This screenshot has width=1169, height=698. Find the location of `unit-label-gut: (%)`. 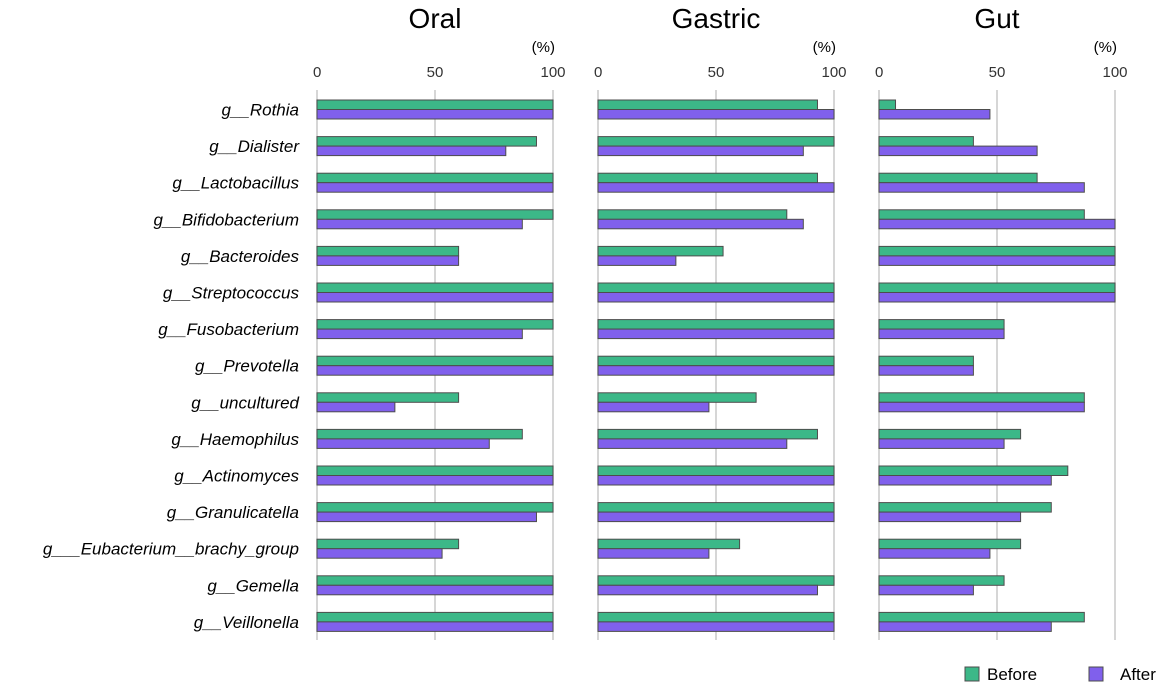

unit-label-gut: (%) is located at coordinates (1105, 47).